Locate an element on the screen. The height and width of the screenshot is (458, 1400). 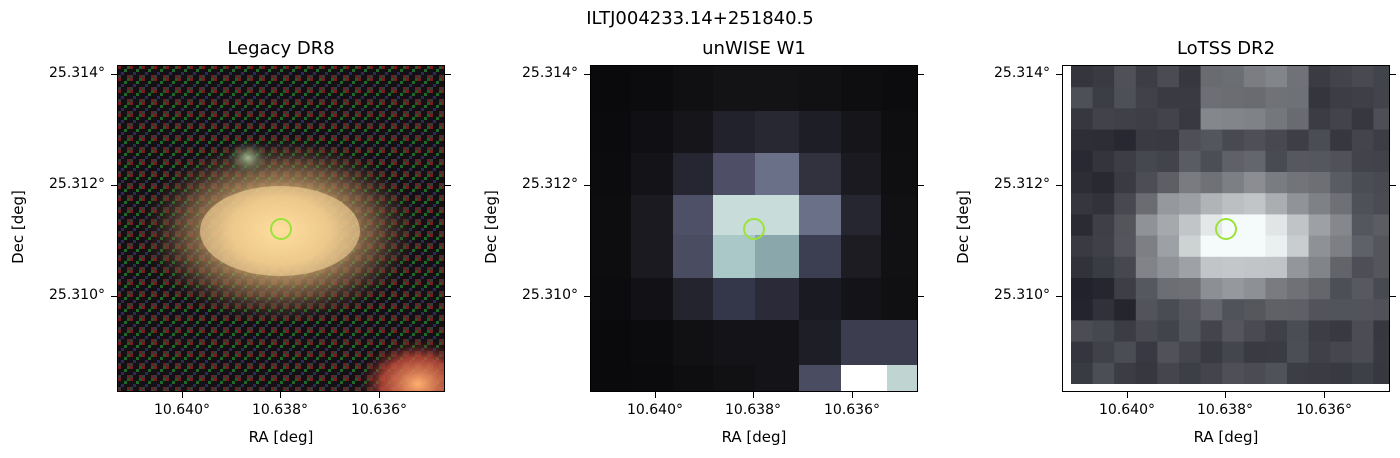
panel-title: LoTSS DR2 is located at coordinates (1226, 48).